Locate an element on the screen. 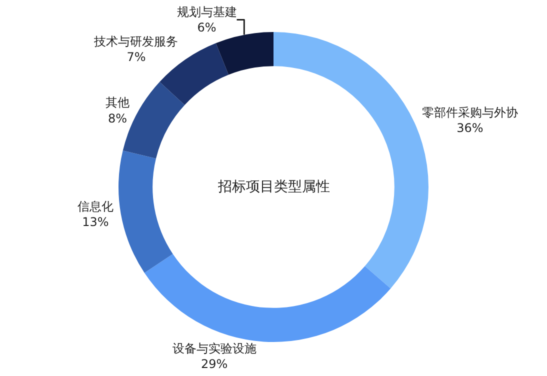 This screenshot has width=547, height=376. data-label: 13% is located at coordinates (95, 222).